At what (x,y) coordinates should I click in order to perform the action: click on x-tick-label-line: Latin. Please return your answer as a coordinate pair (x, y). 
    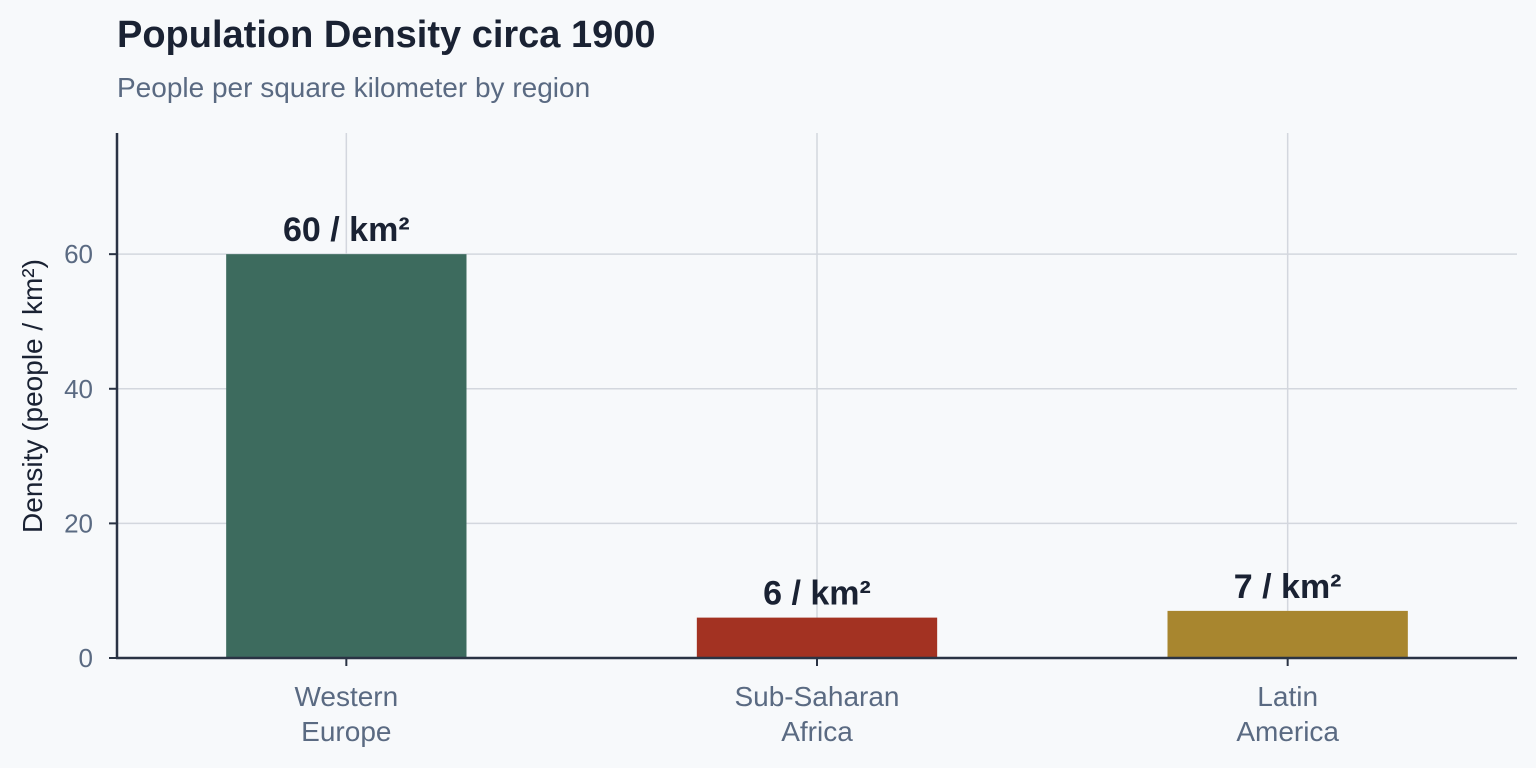
    Looking at the image, I should click on (1287, 696).